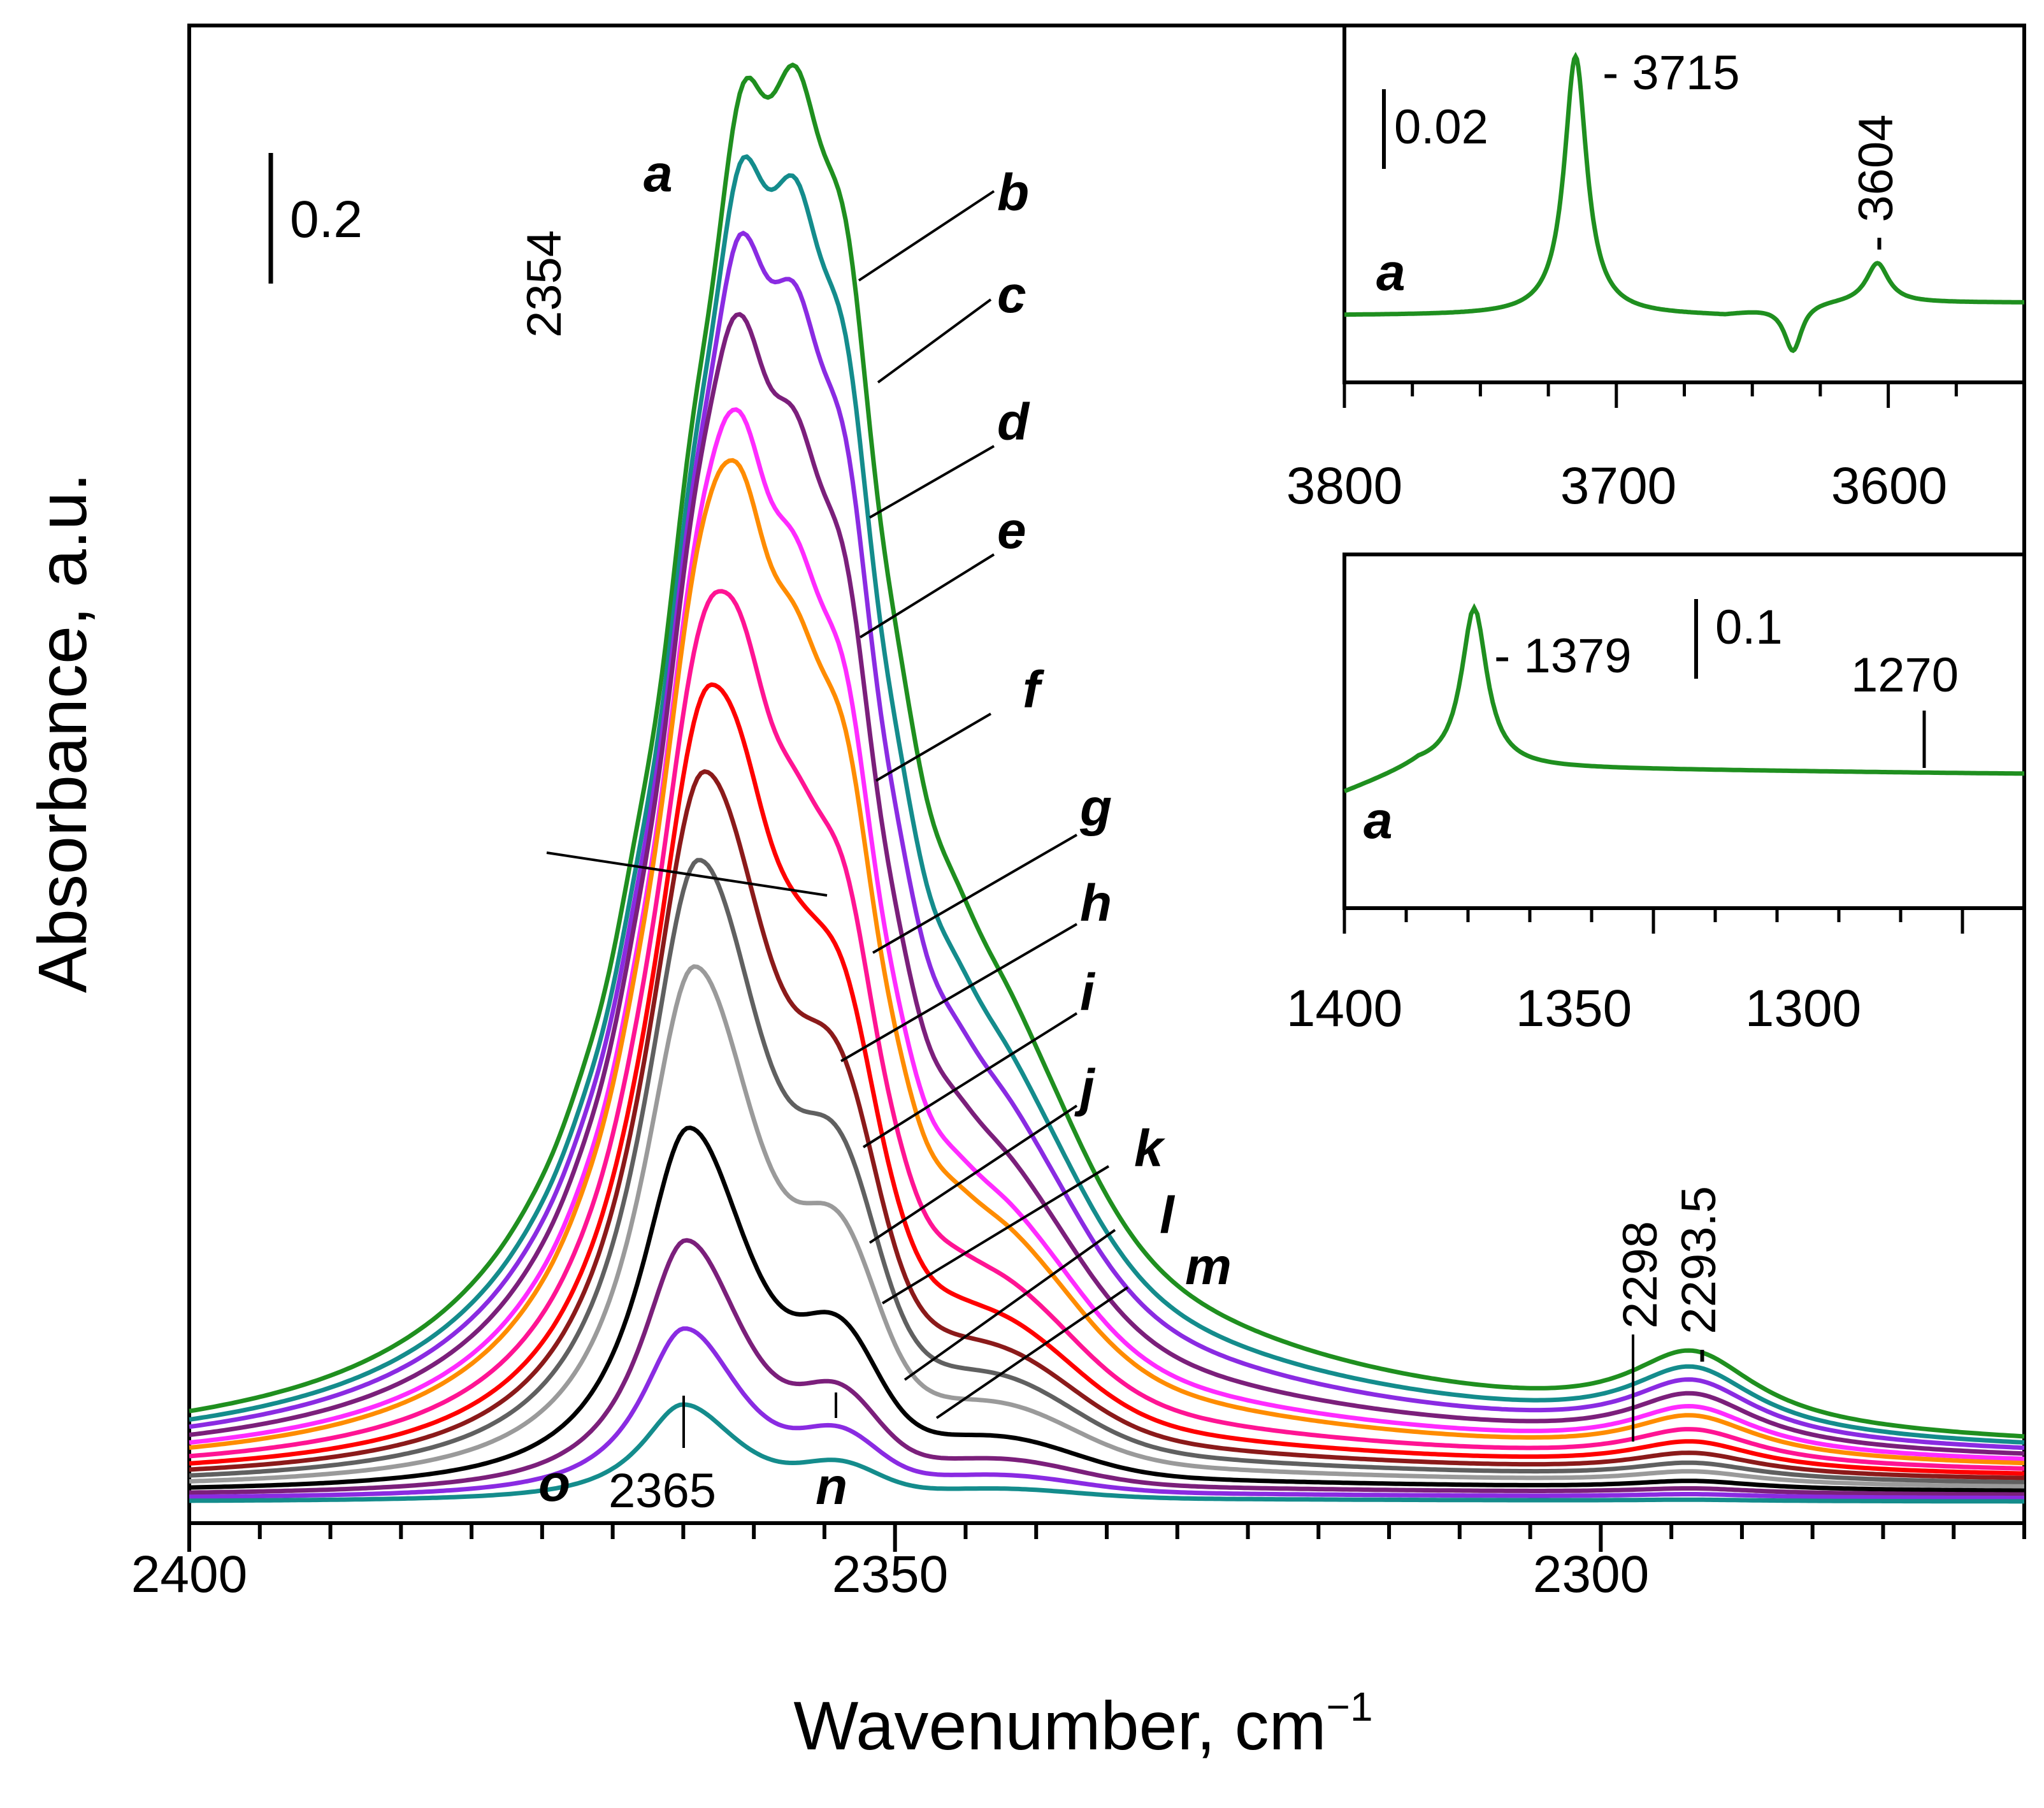  What do you see at coordinates (890, 1574) in the screenshot?
I see `x-tick-label: 2350` at bounding box center [890, 1574].